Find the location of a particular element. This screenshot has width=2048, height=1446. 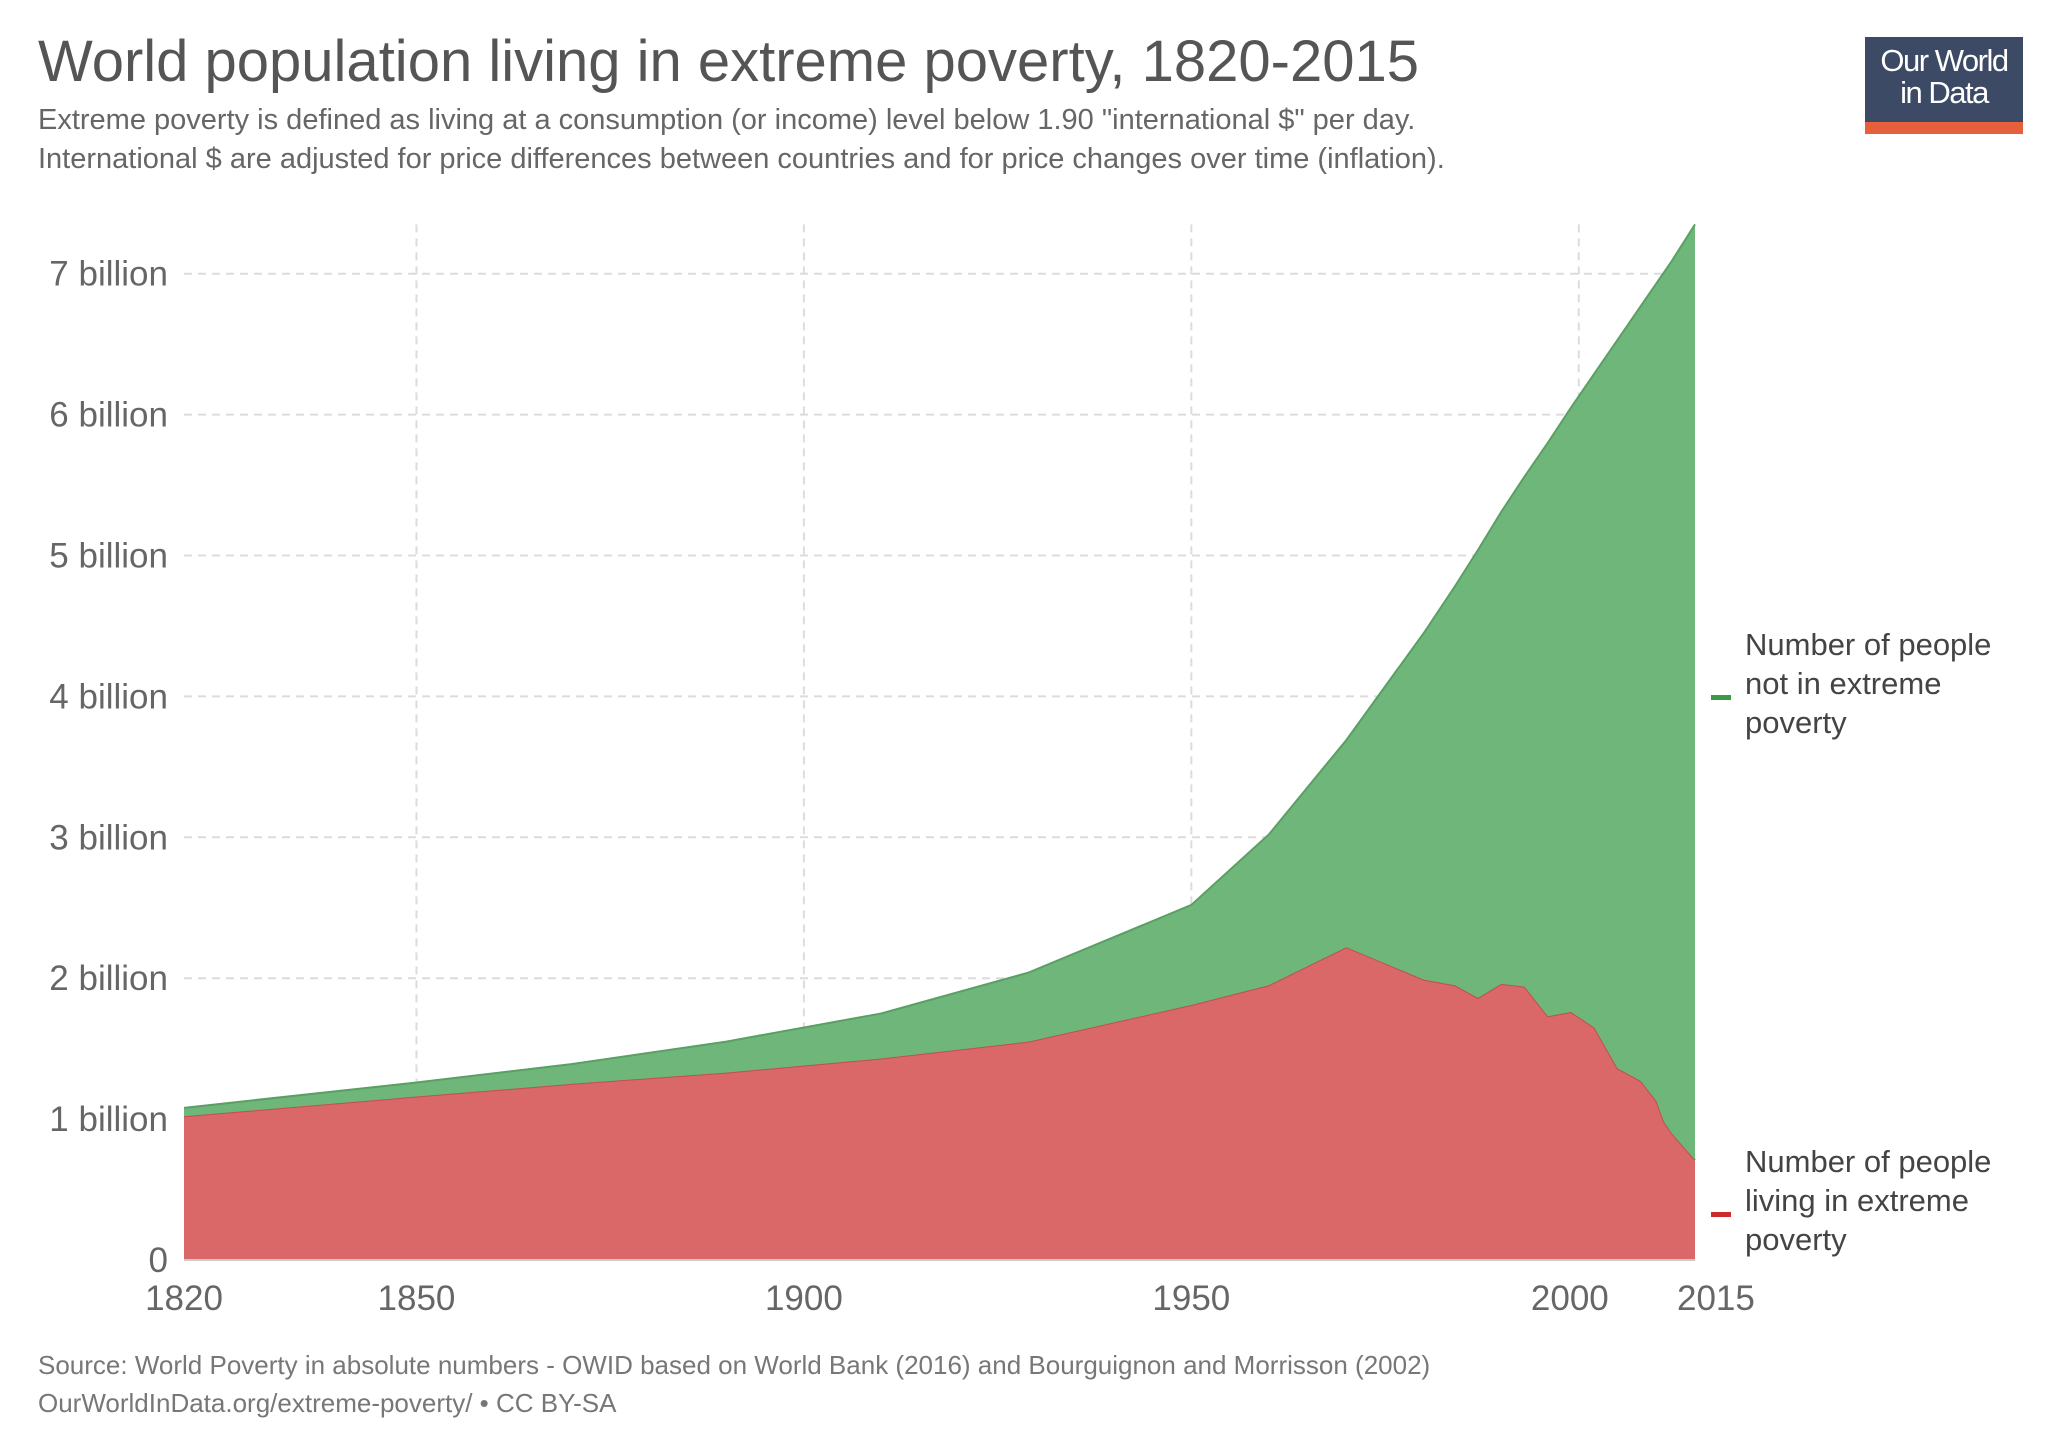

logo-line-2: in Data is located at coordinates (1944, 92).